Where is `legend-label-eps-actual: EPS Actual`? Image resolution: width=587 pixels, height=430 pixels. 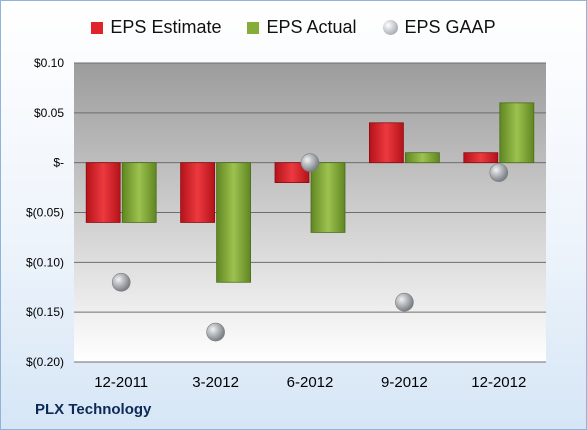 legend-label-eps-actual: EPS Actual is located at coordinates (311, 27).